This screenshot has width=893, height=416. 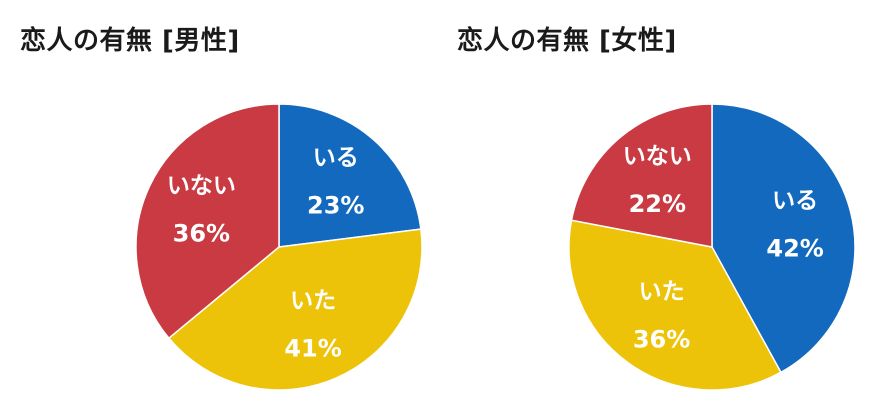 What do you see at coordinates (661, 339) in the screenshot?
I see `slice-value-female-1: 36%` at bounding box center [661, 339].